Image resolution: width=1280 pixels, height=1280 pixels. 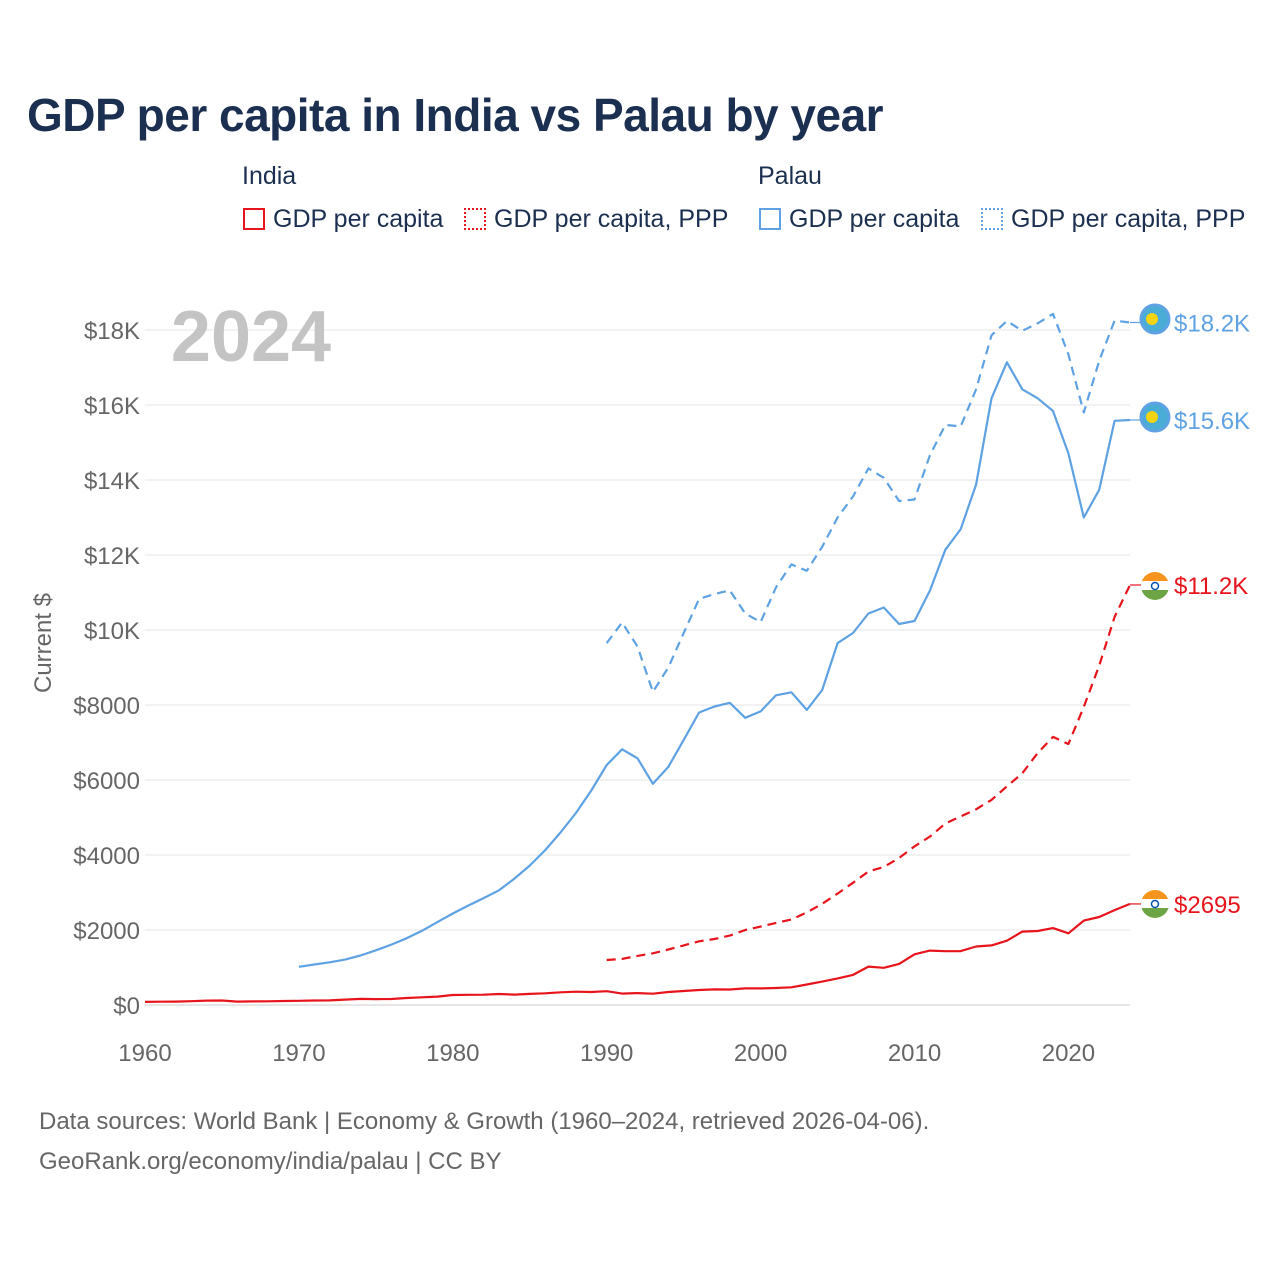 I want to click on y-tick-label: $8000, so click(x=106, y=706).